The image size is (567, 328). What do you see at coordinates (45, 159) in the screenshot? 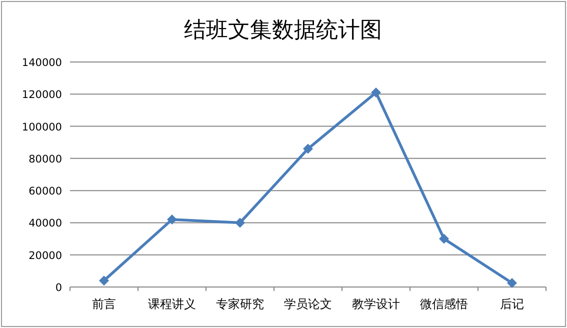
I see `ytick: 80000` at bounding box center [45, 159].